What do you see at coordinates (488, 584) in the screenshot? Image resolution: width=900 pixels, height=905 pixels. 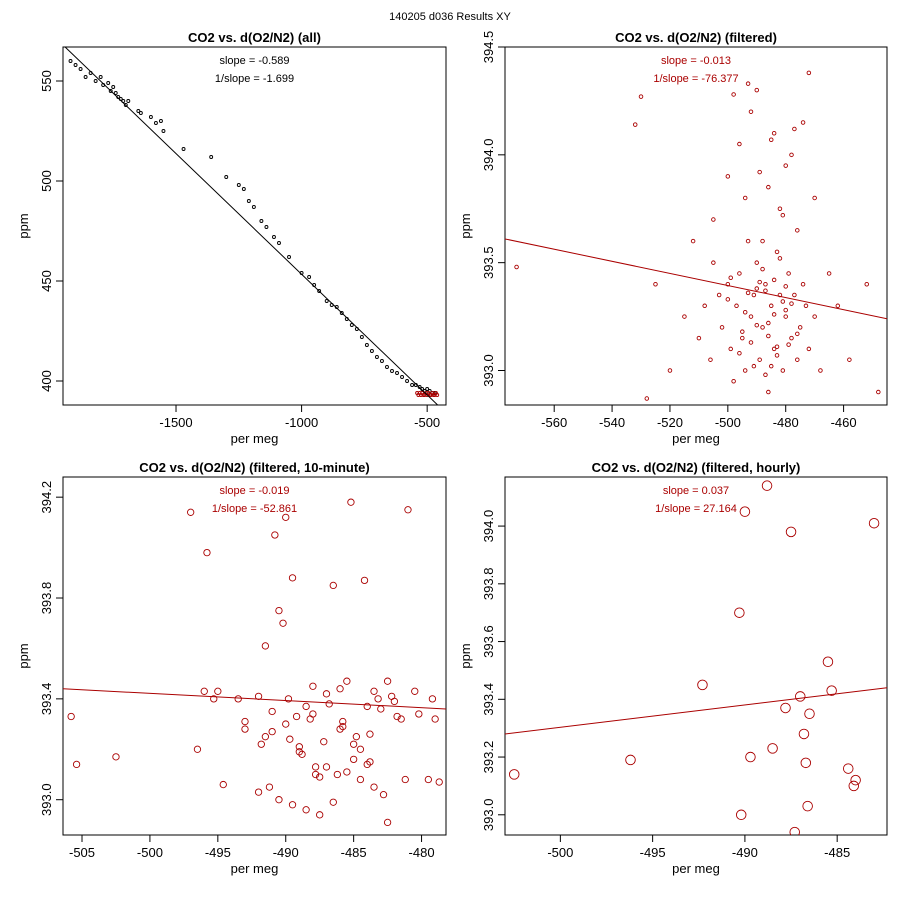 I see `y-tick-label: 393.8` at bounding box center [488, 584].